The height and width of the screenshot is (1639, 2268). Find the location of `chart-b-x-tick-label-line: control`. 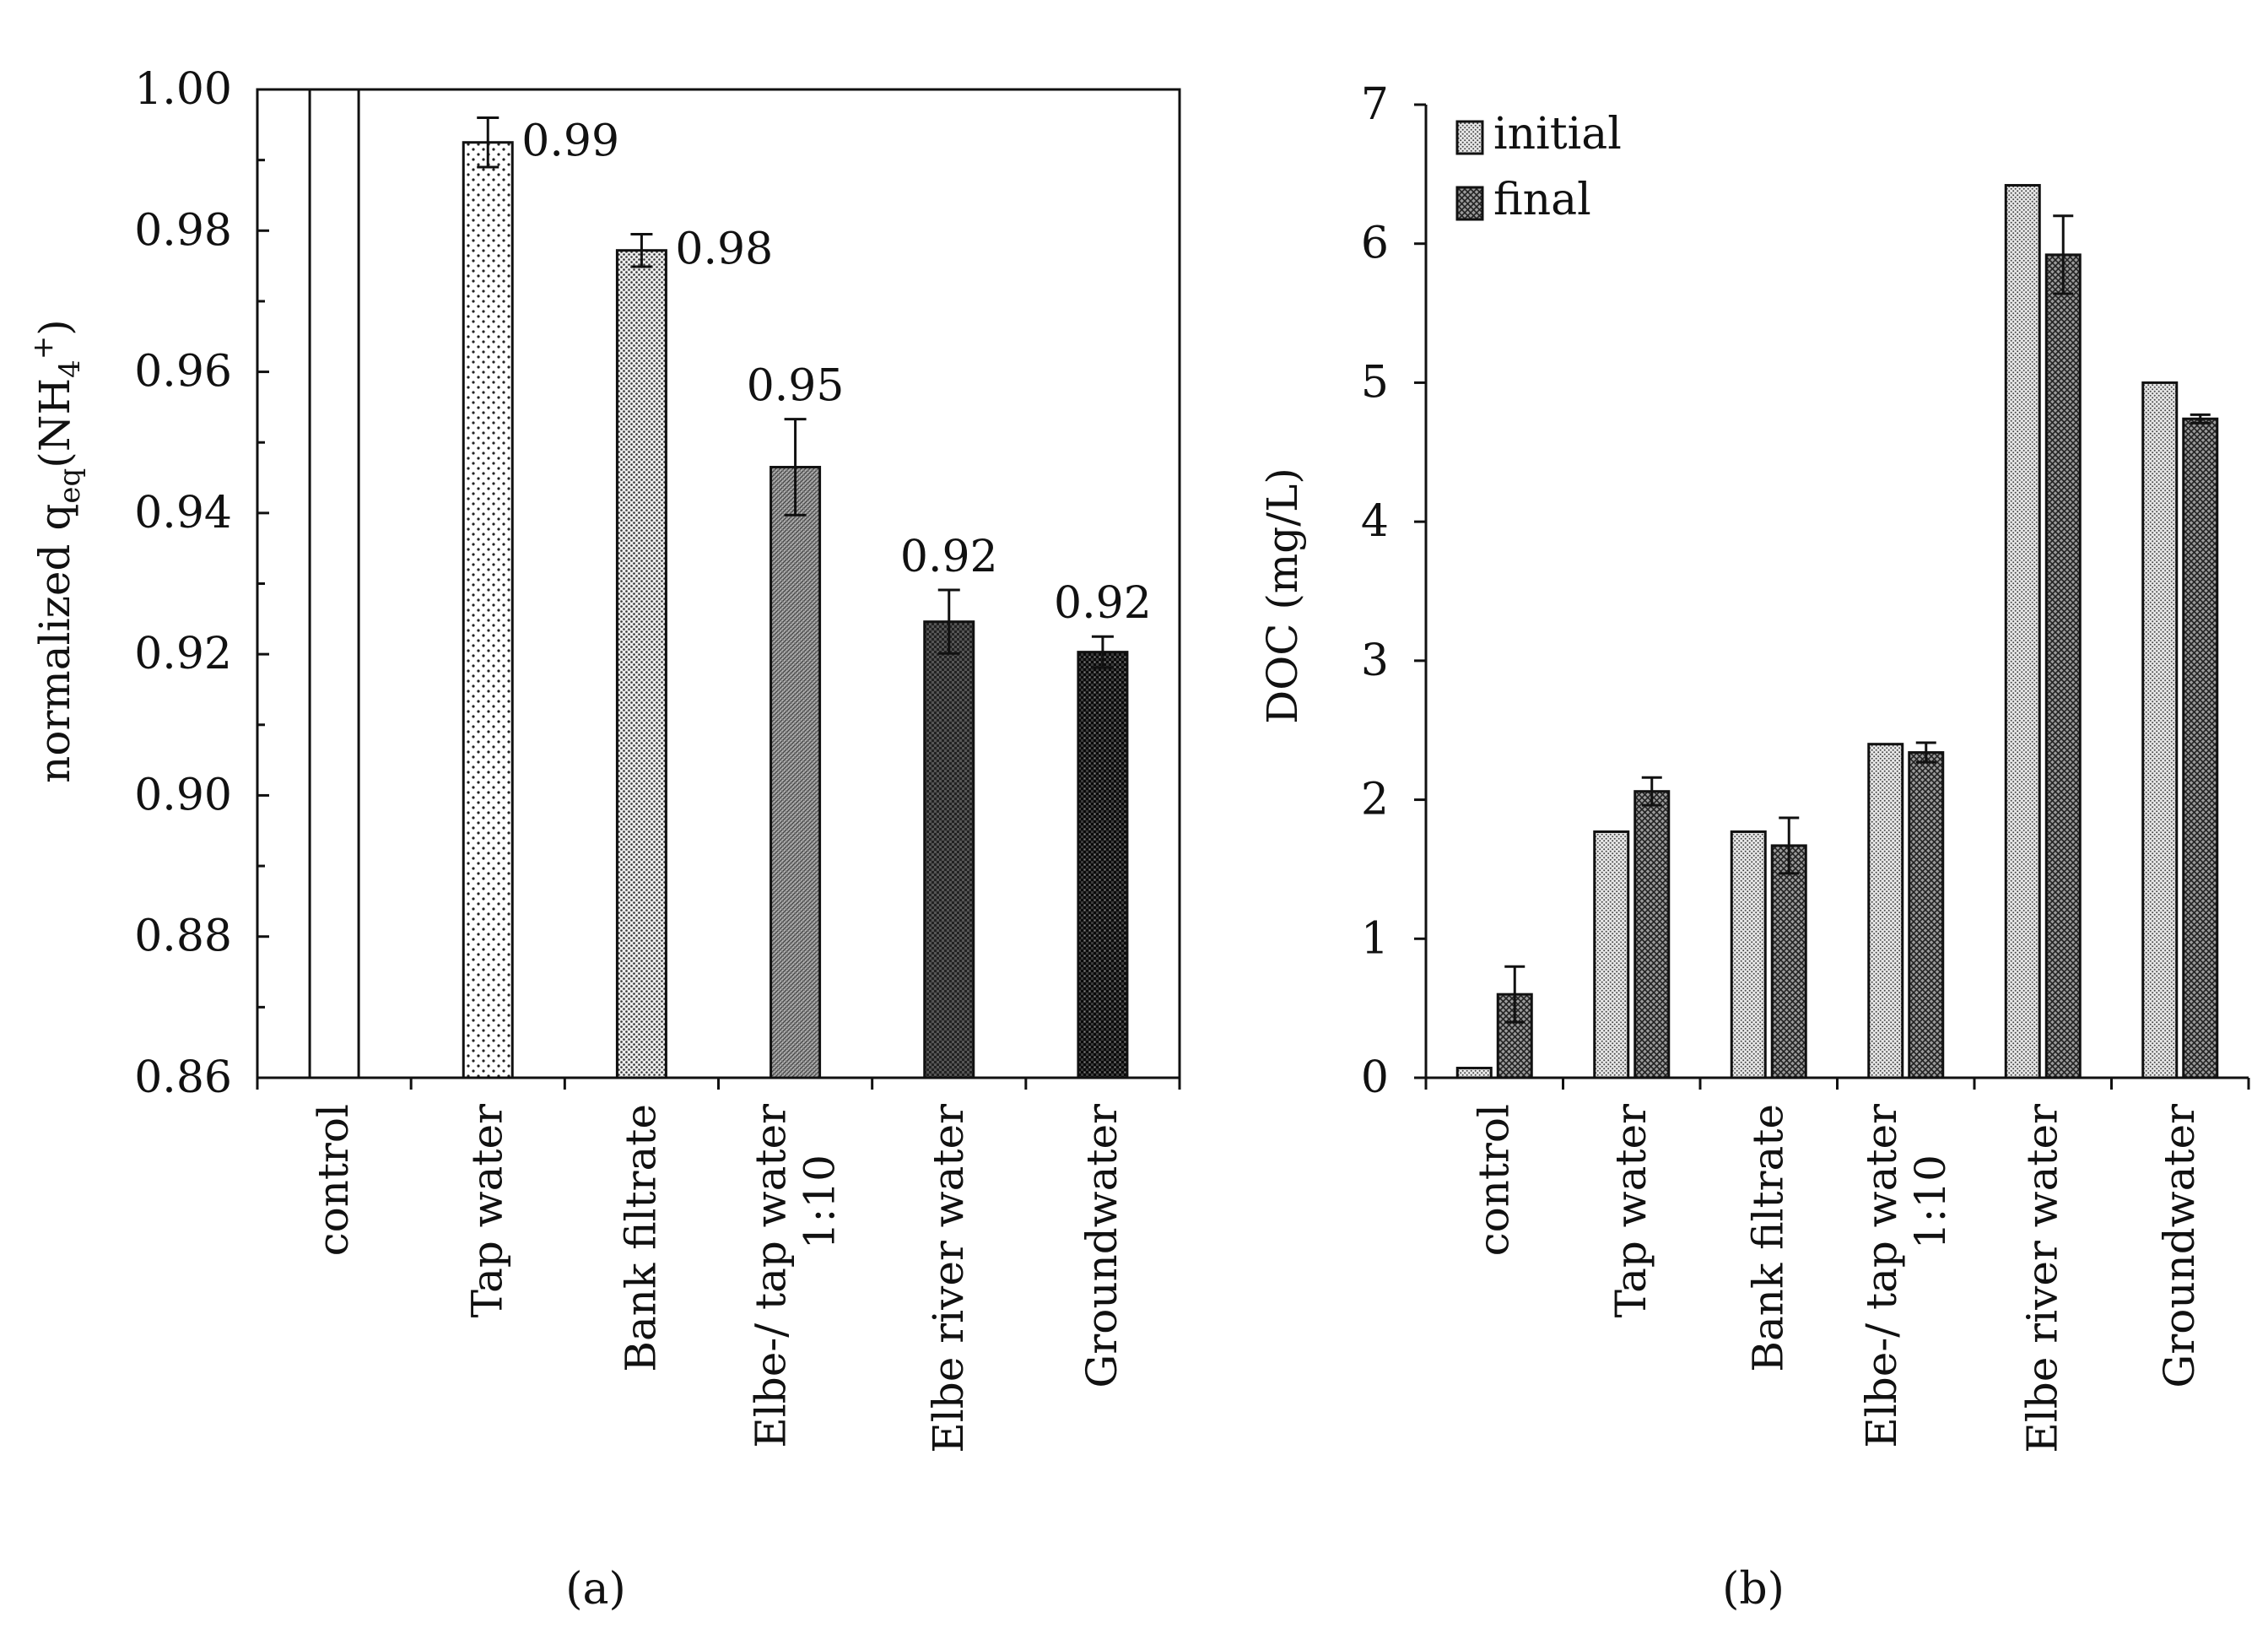

chart-b-x-tick-label-line: control is located at coordinates (1493, 1180).